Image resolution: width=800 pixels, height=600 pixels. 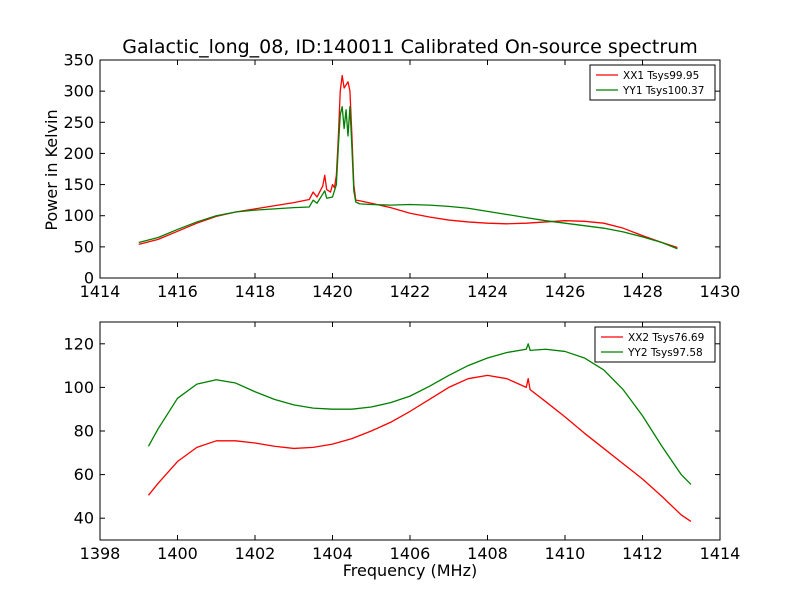 I want to click on x-tick-label: 1428, so click(x=642, y=291).